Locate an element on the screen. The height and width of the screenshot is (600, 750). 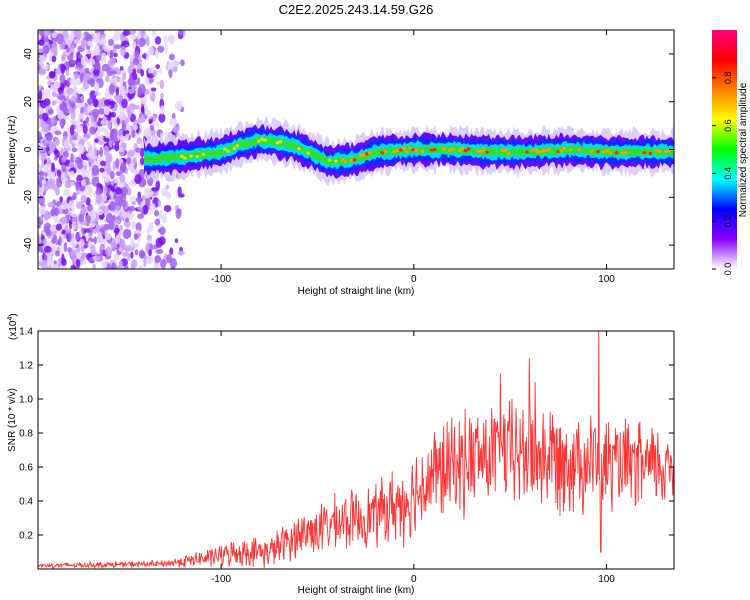
svg-text: (x104) is located at coordinates (13, 326).